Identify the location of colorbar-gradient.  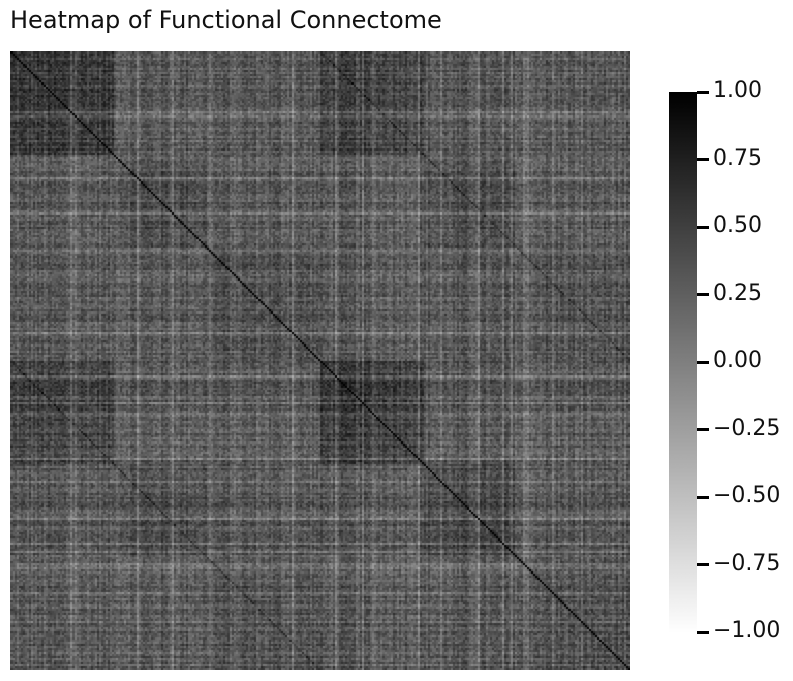
(683, 362).